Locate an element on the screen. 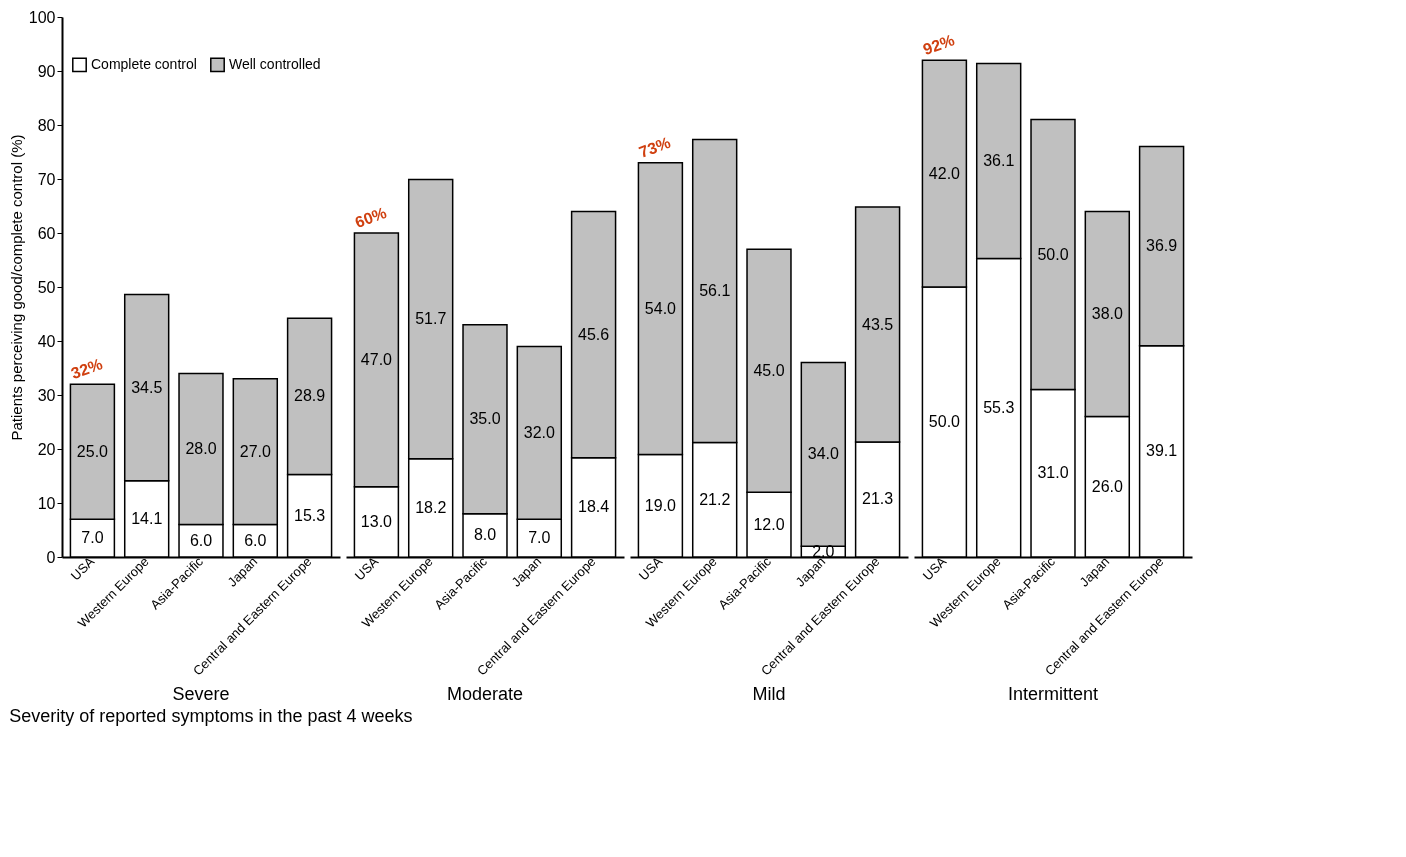 This screenshot has height=857, width=1406. data-label: 55.3 is located at coordinates (999, 407).